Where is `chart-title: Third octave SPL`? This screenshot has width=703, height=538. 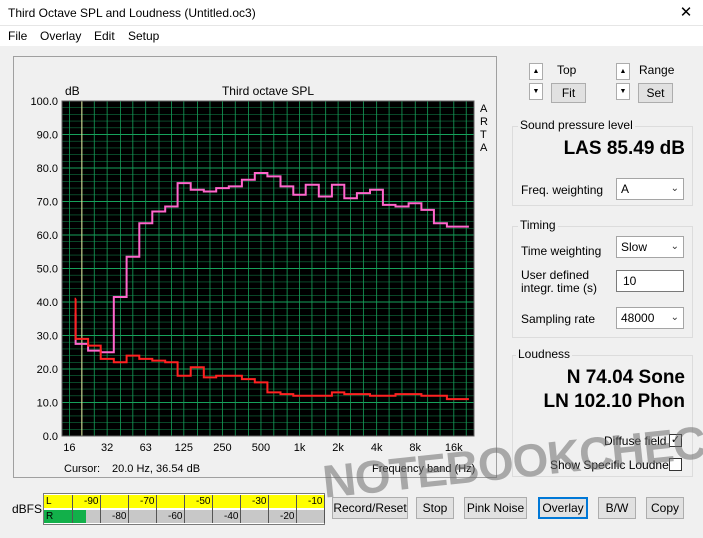
chart-title: Third octave SPL is located at coordinates (268, 91).